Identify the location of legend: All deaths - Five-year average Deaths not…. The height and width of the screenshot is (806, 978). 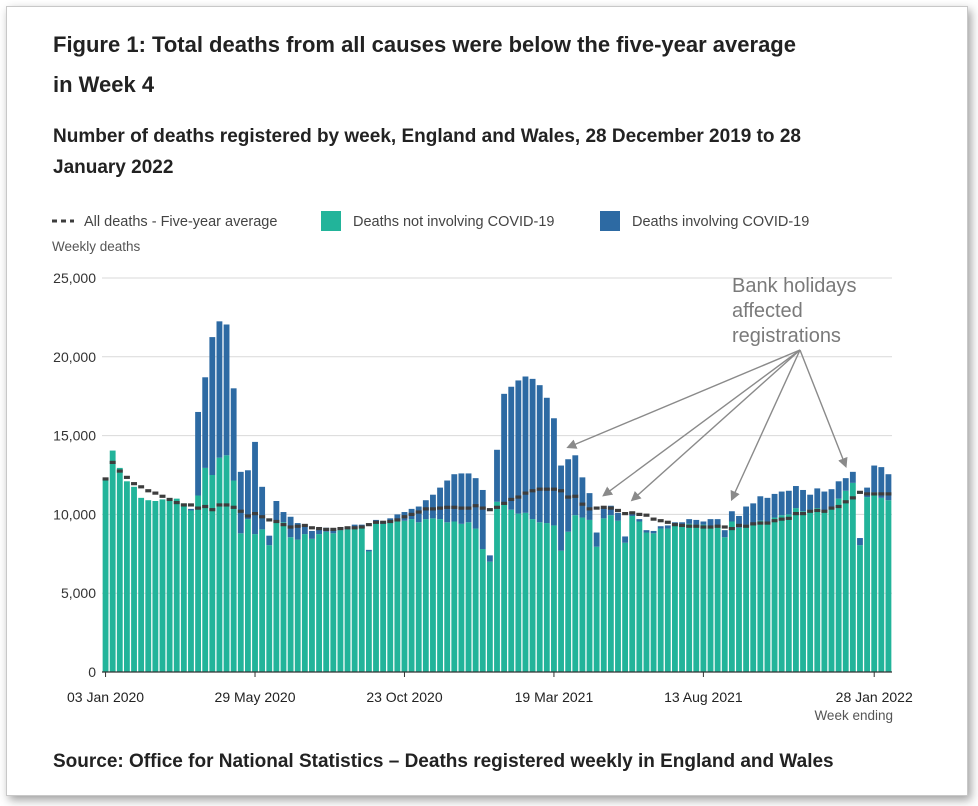
(430, 221).